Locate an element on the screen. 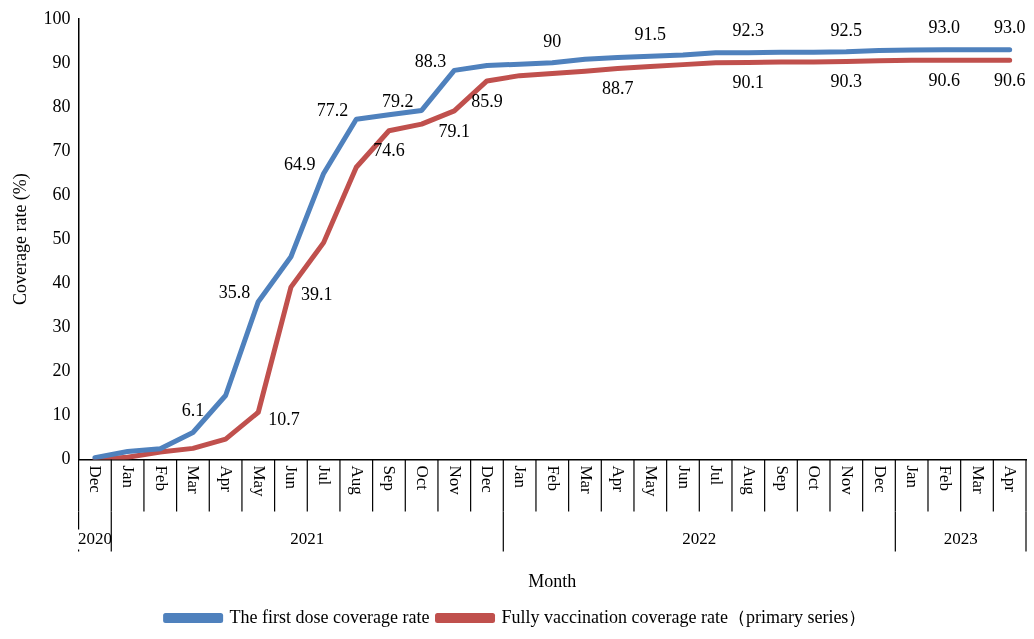 The width and height of the screenshot is (1034, 639). y-tick-label: 30 is located at coordinates (61, 325).